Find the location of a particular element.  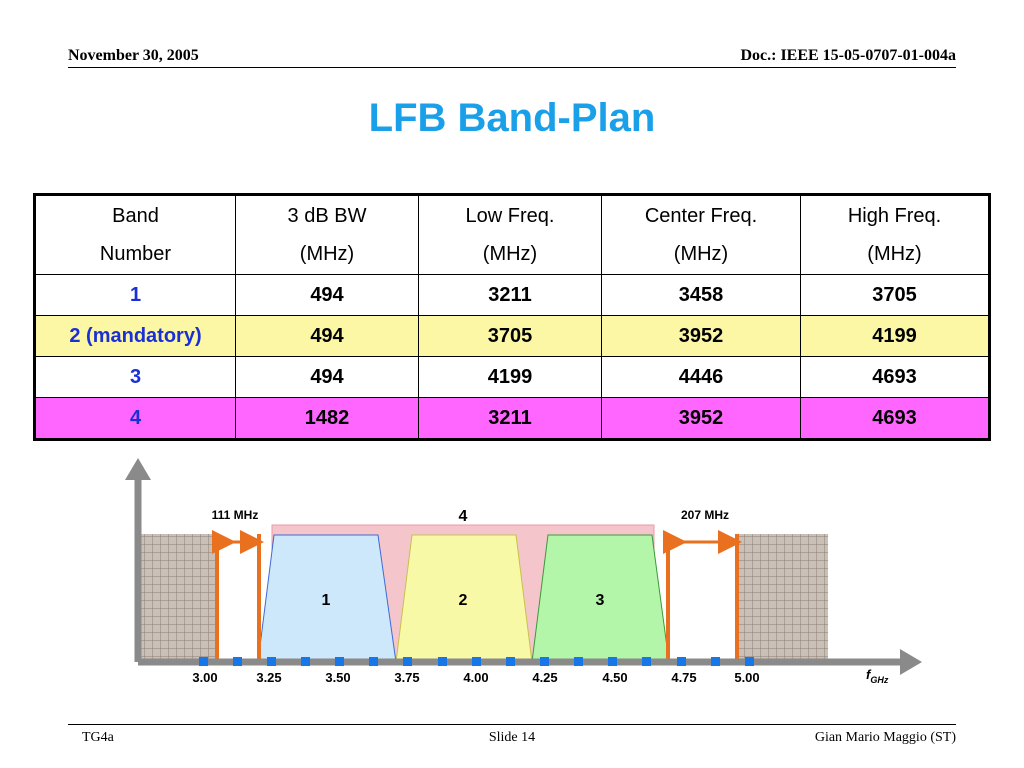

tick-markers is located at coordinates (476, 661).